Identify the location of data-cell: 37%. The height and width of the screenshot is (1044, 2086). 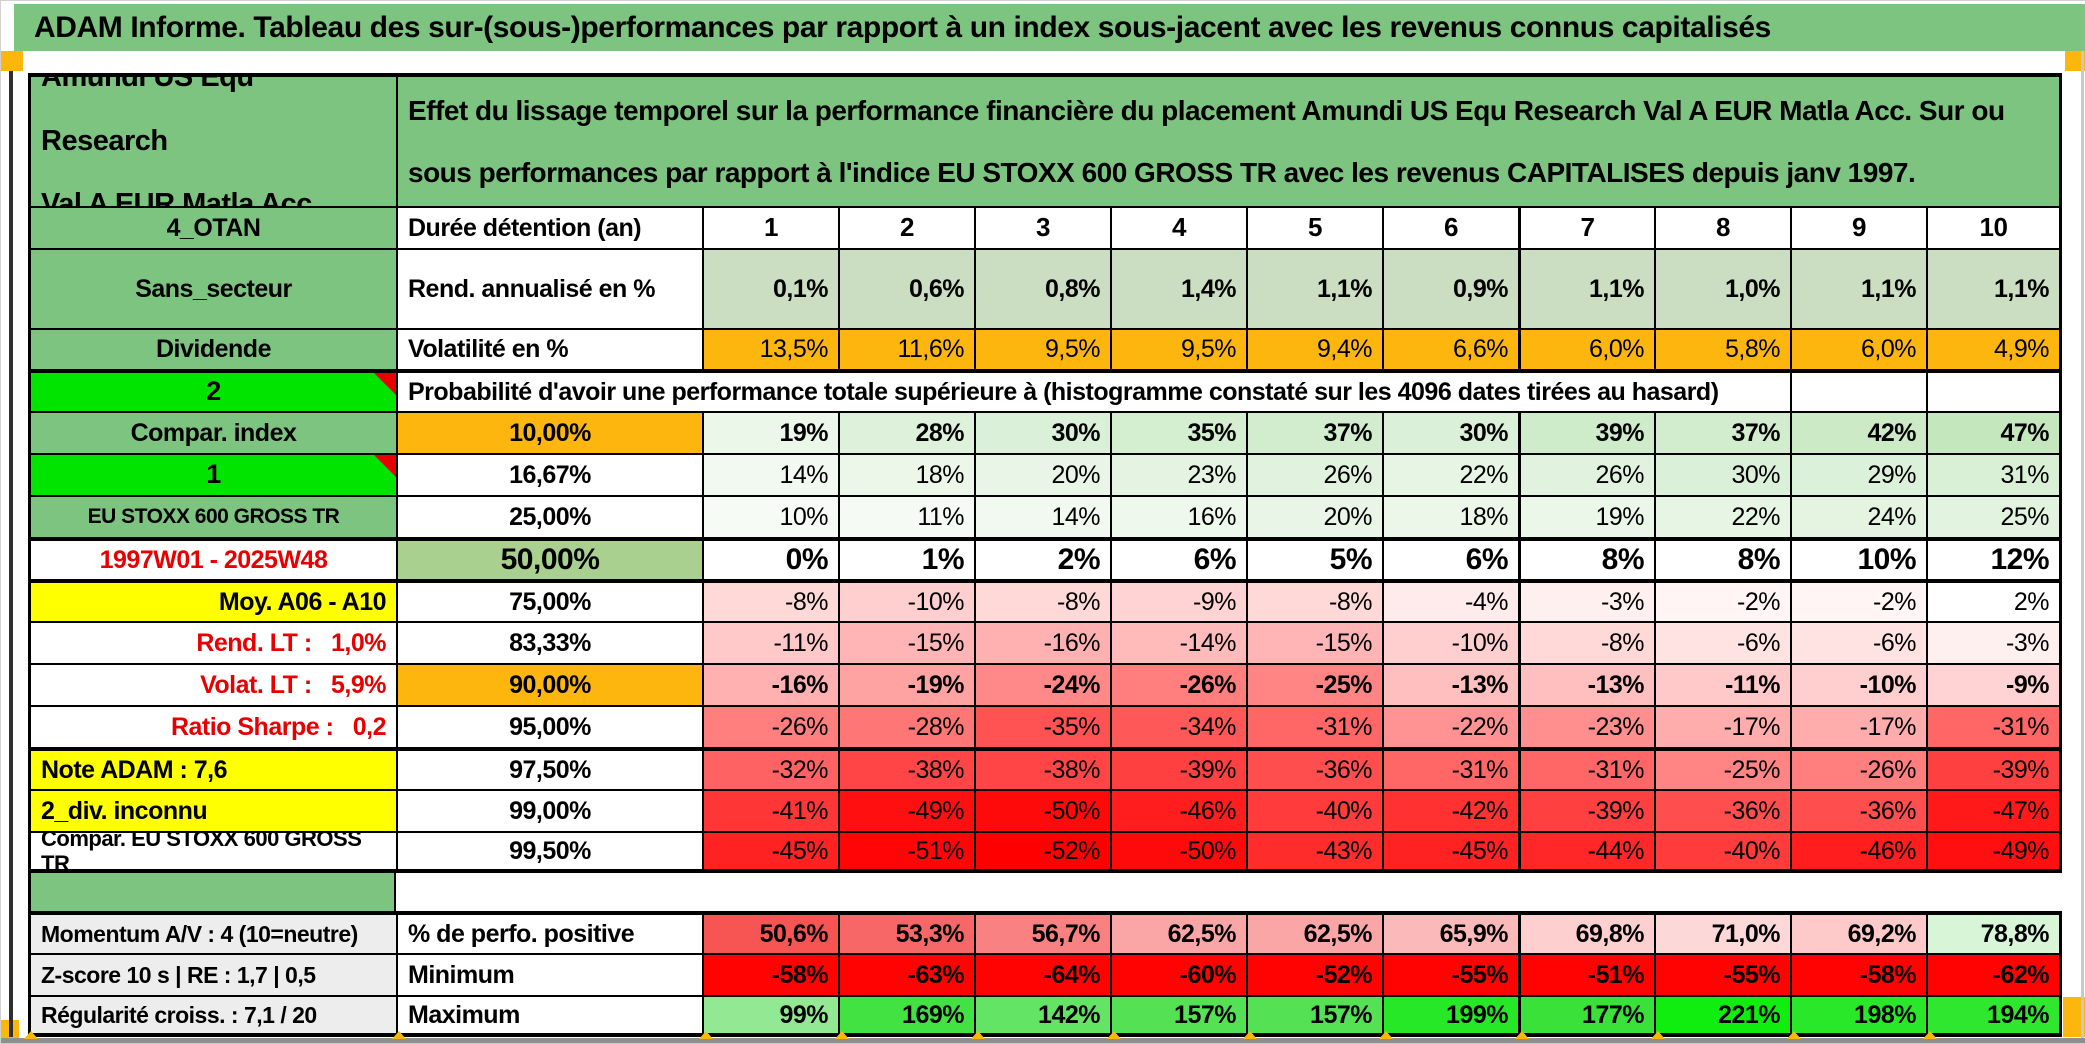
(1722, 432).